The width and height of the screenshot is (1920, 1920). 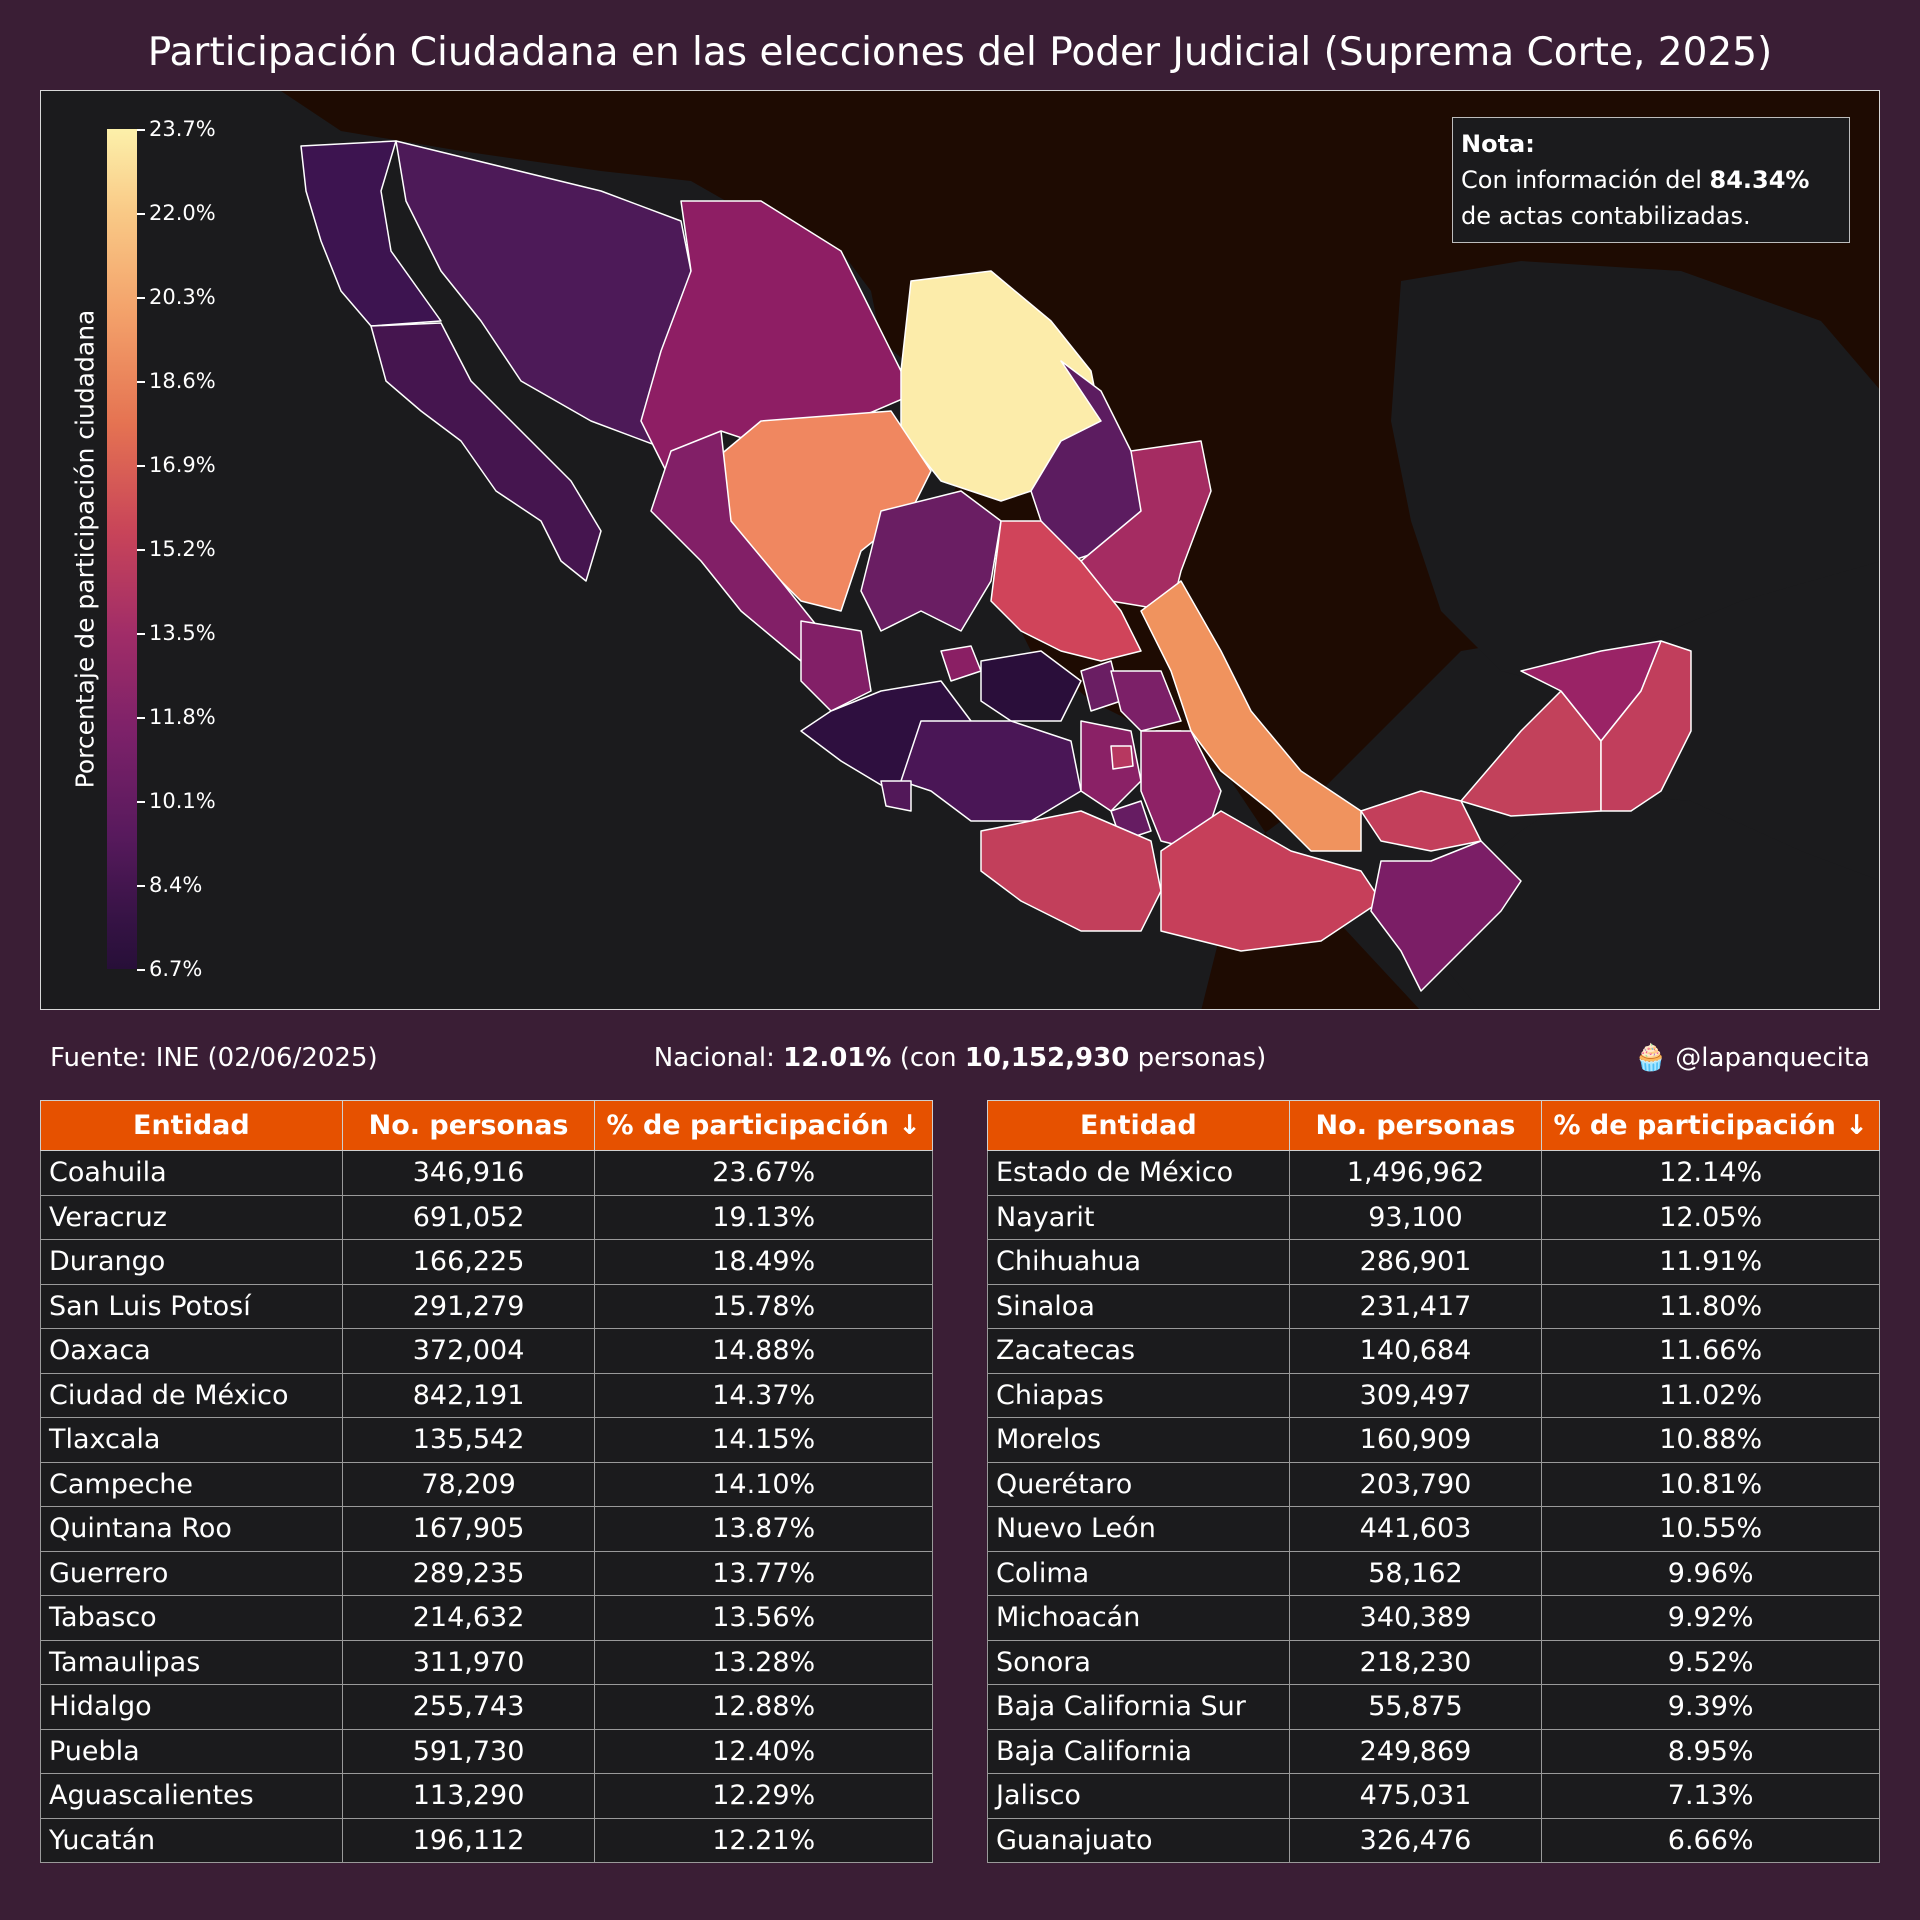 I want to click on state-guerrero, so click(x=1071, y=871).